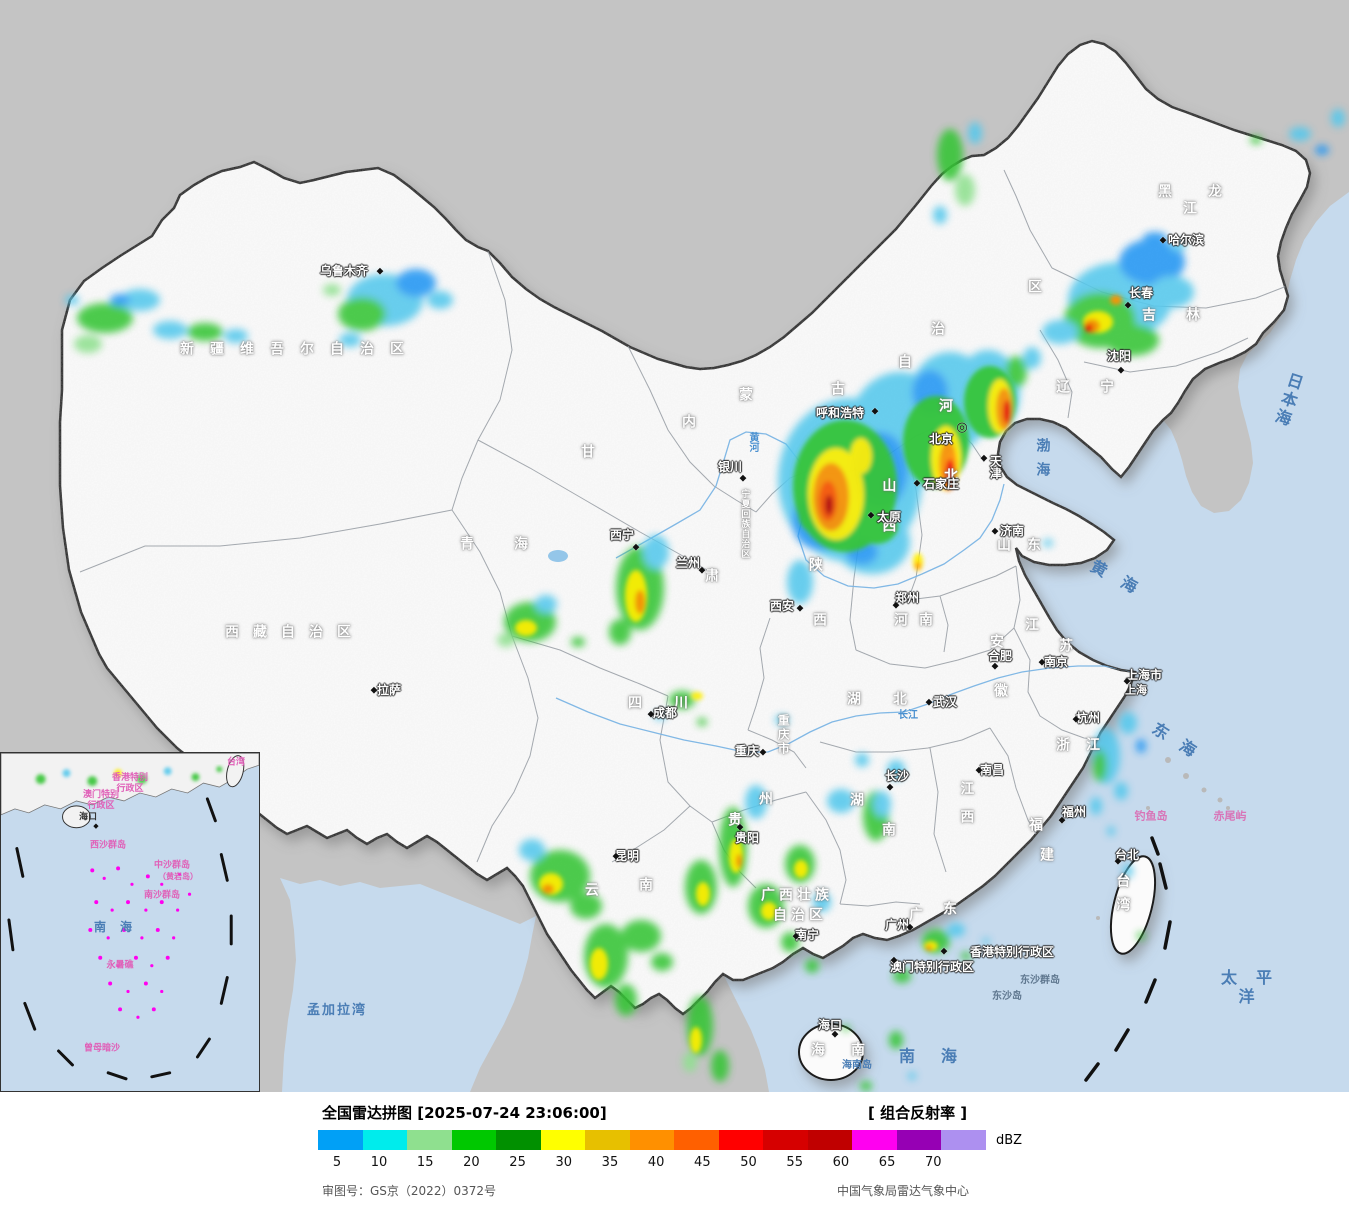 The width and height of the screenshot is (1349, 1208). Describe the element at coordinates (610, 1162) in the screenshot. I see `legend-tick: 35` at that location.